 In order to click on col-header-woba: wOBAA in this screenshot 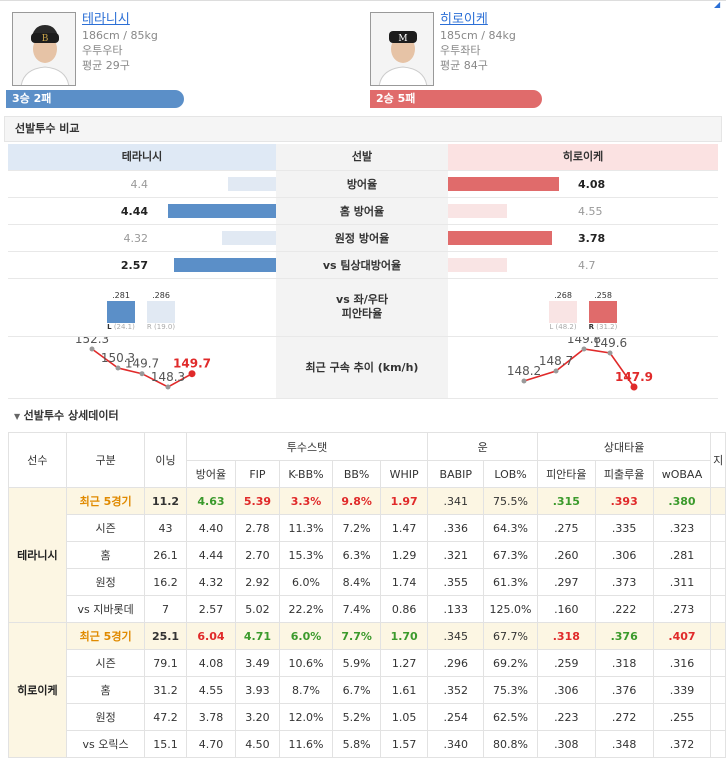, I will do `click(682, 474)`.